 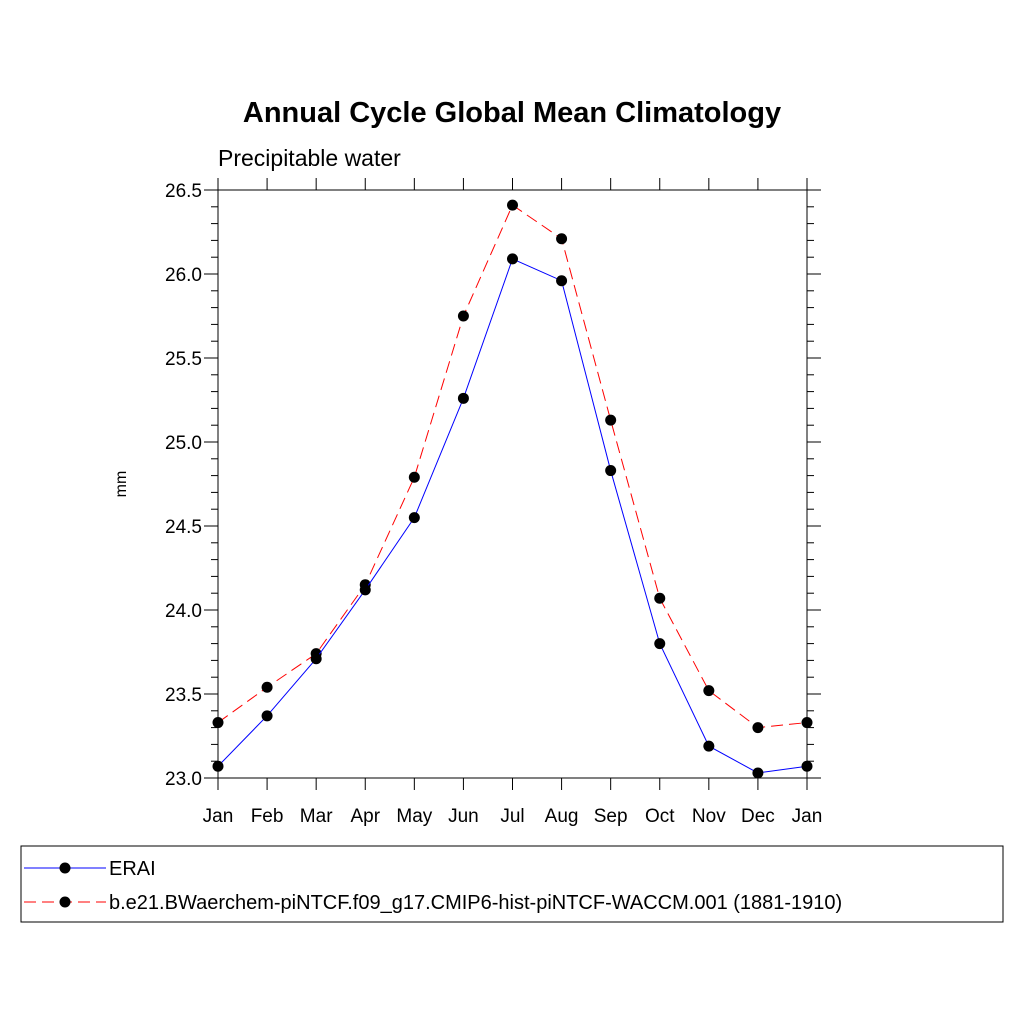 What do you see at coordinates (309, 158) in the screenshot?
I see `chart-subtitle: Precipitable water` at bounding box center [309, 158].